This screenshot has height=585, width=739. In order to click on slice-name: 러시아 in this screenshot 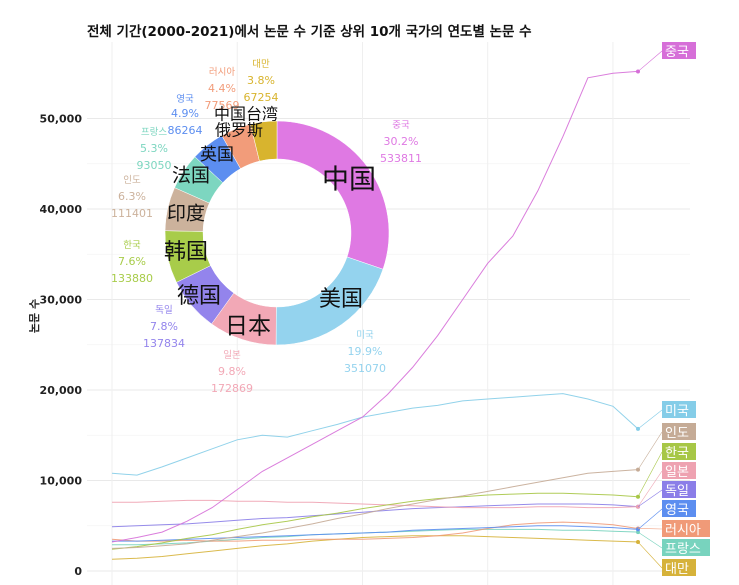, I will do `click(222, 72)`.